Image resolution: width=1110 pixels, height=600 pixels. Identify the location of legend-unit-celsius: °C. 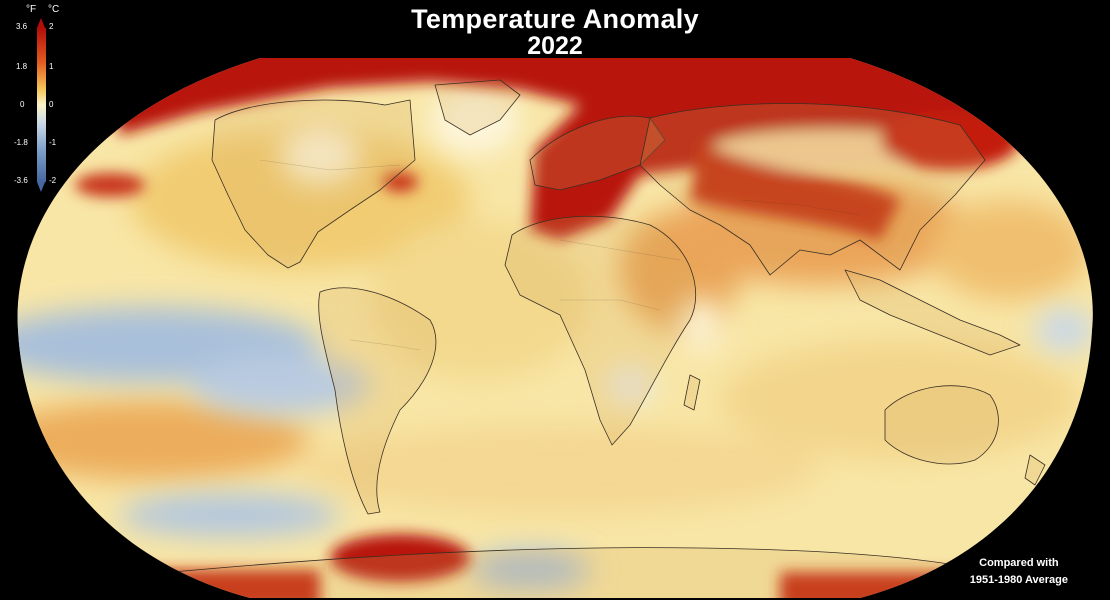
(54, 9).